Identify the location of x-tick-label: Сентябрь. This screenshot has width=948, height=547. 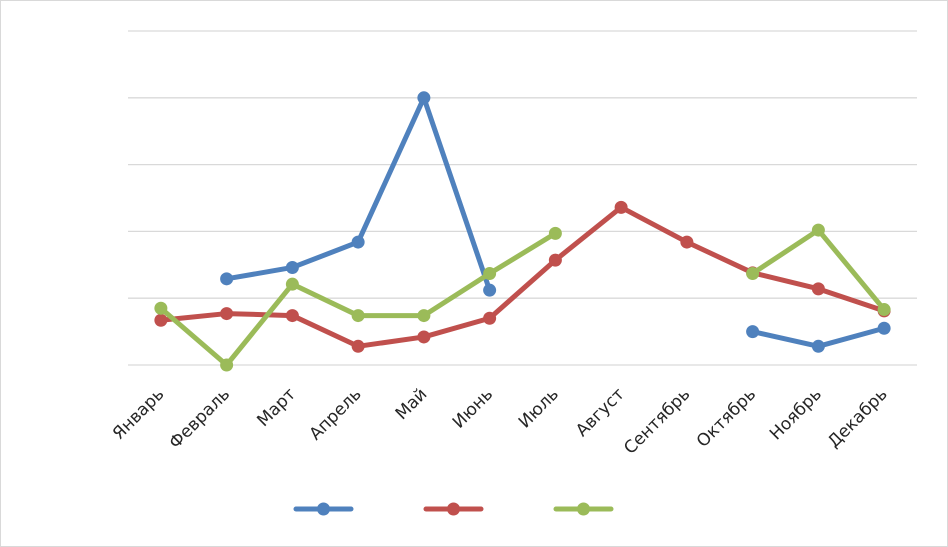
(657, 421).